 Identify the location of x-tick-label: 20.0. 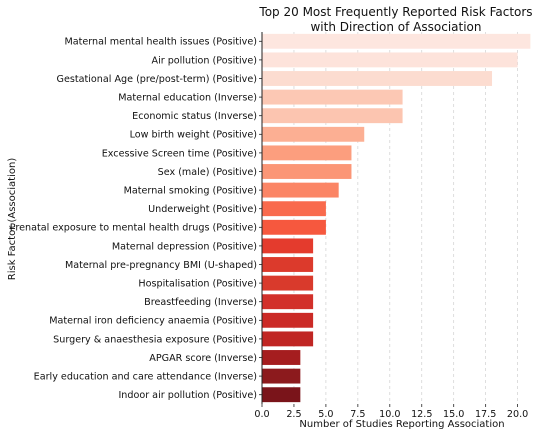
(517, 414).